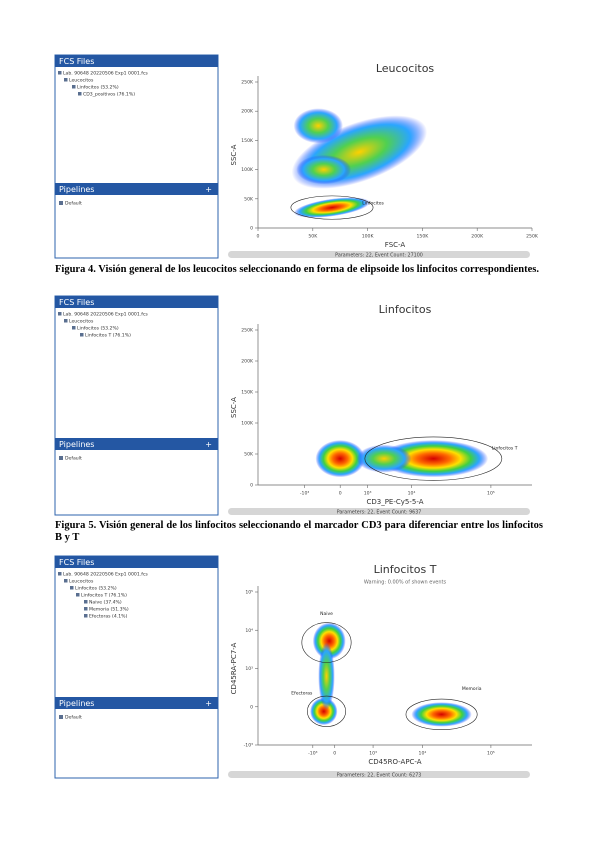 The image size is (599, 848). I want to click on tree-item: CD3_positivos (76.1%), so click(109, 95).